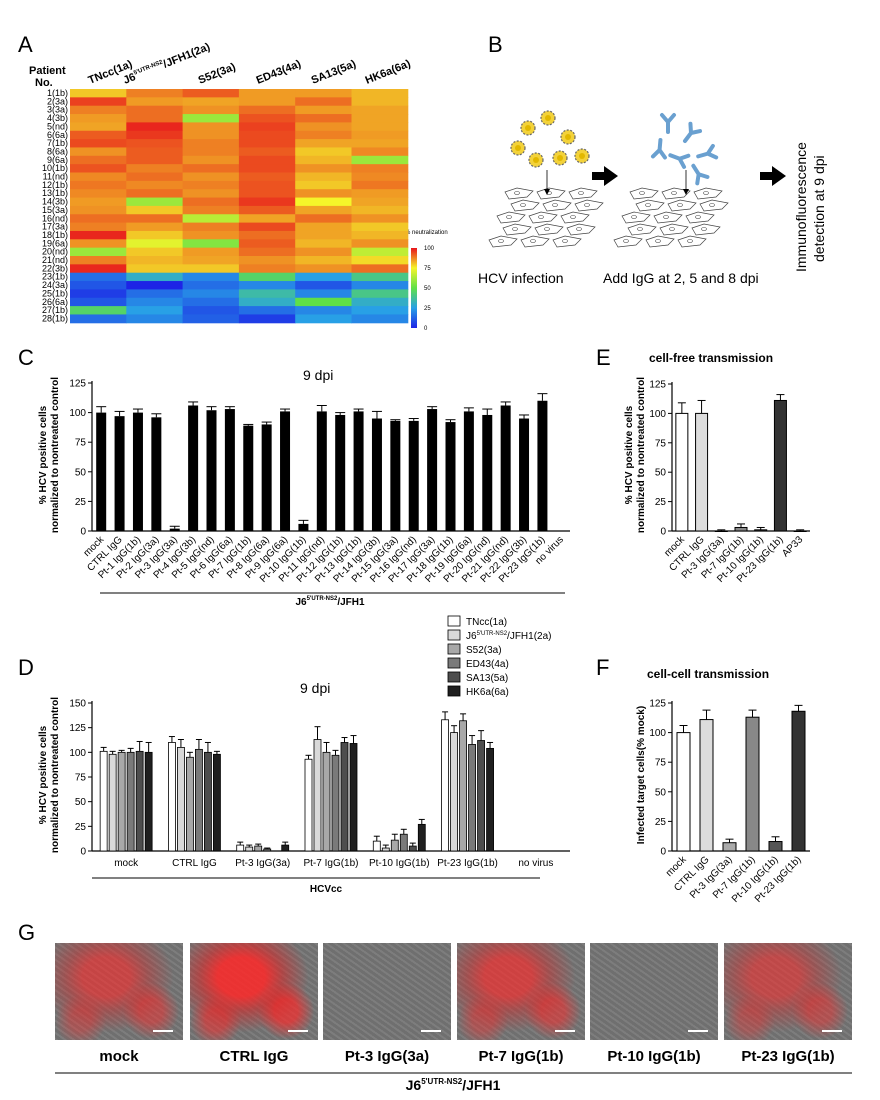 Image resolution: width=880 pixels, height=1100 pixels. I want to click on chart-d-group-label: HCVcc, so click(326, 889).